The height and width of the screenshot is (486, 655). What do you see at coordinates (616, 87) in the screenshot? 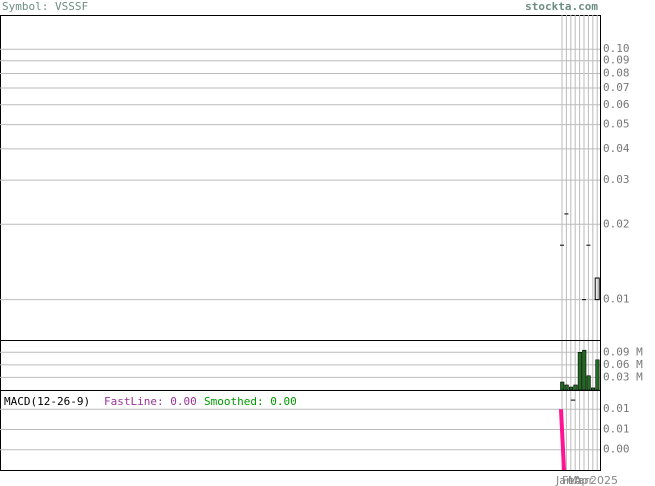
I see `y-tick-label: 0.07` at bounding box center [616, 87].